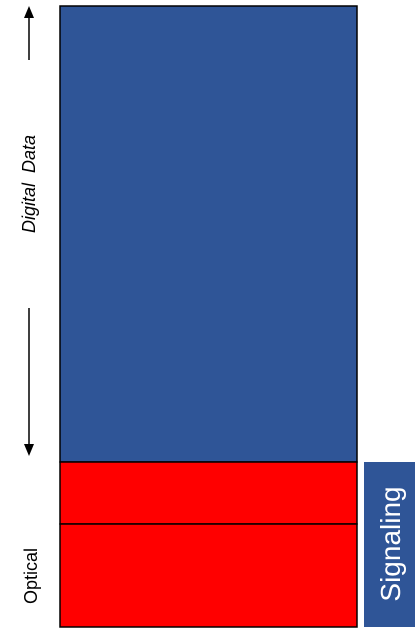  Describe the element at coordinates (31, 576) in the screenshot. I see `optical-label: Optical` at that location.